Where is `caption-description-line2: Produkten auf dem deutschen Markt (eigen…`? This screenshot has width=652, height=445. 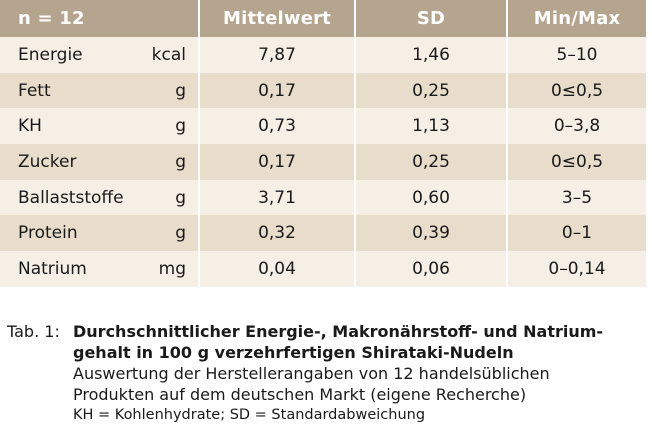 caption-description-line2: Produkten auf dem deutschen Markt (eigen… is located at coordinates (300, 394).